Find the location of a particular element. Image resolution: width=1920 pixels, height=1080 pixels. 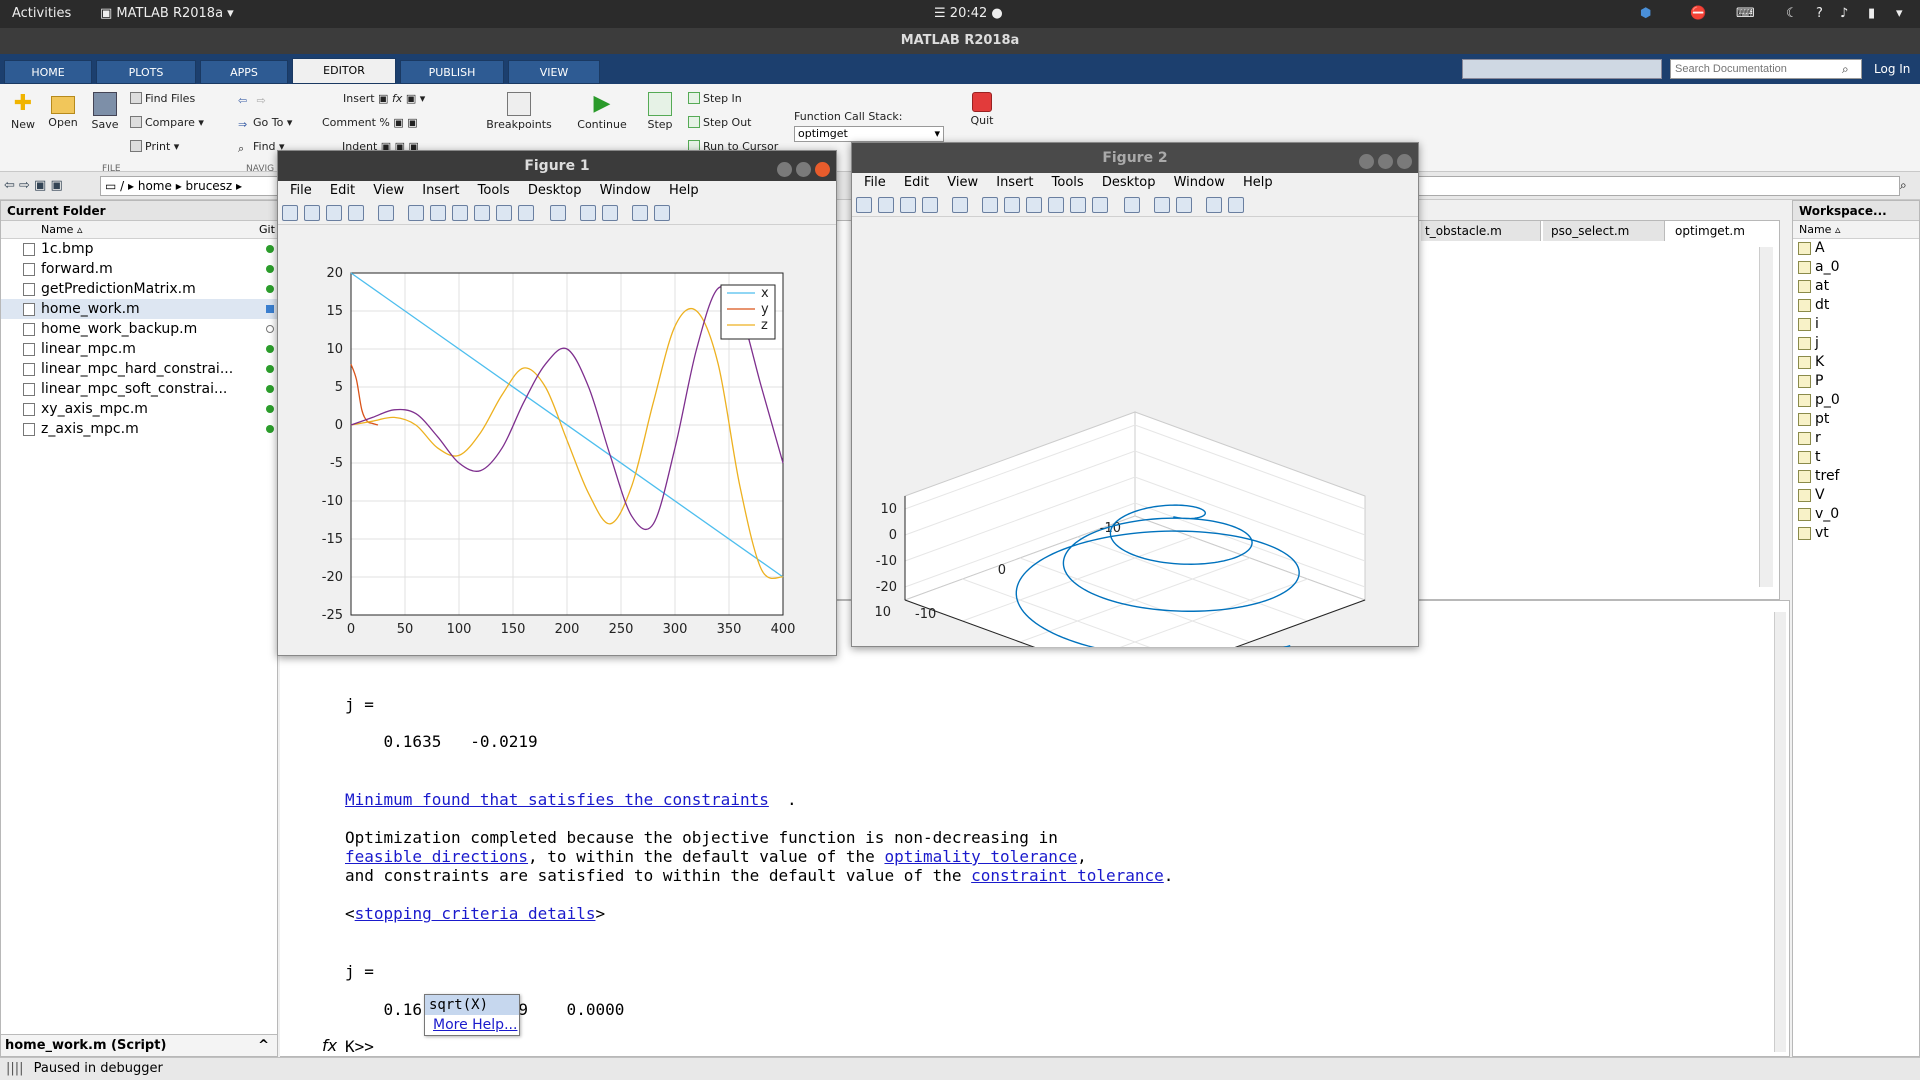

nav-arrows-icon: ⇦ ⇨ ▣ ▣ is located at coordinates (33, 185).